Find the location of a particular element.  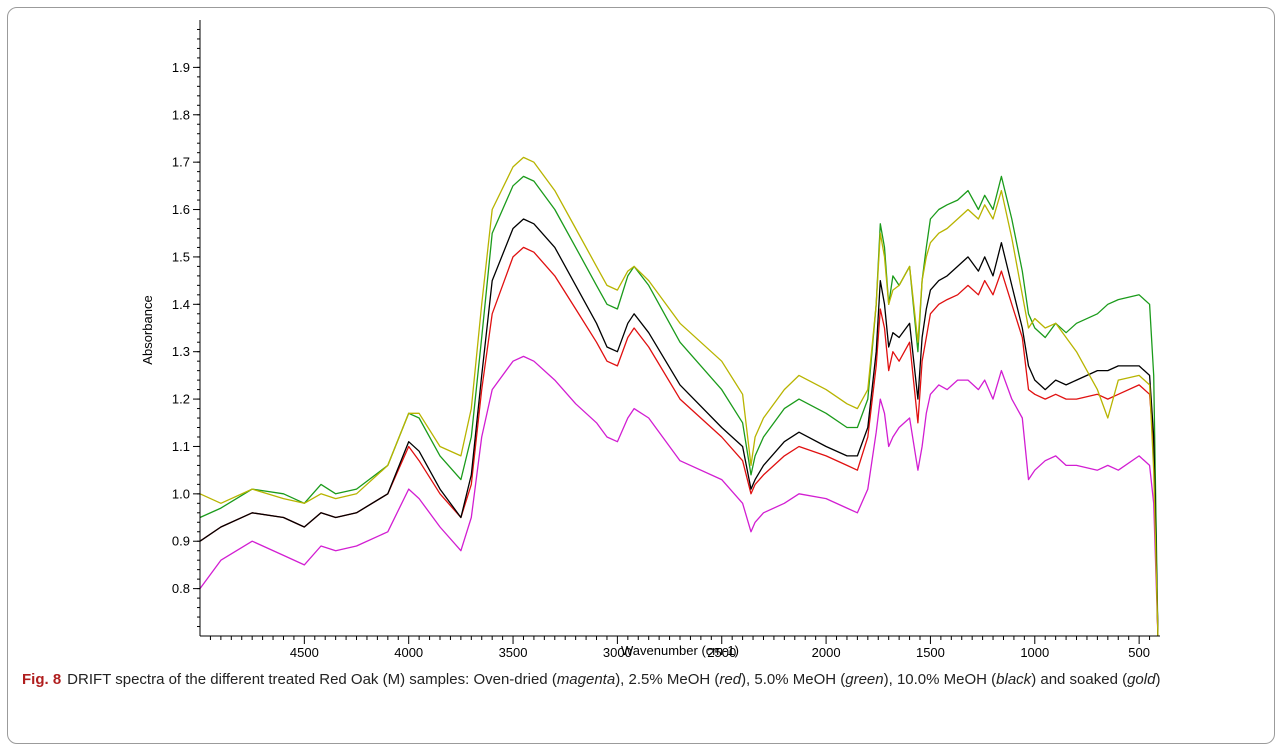

x-tick-label: 4000 is located at coordinates (408, 652).